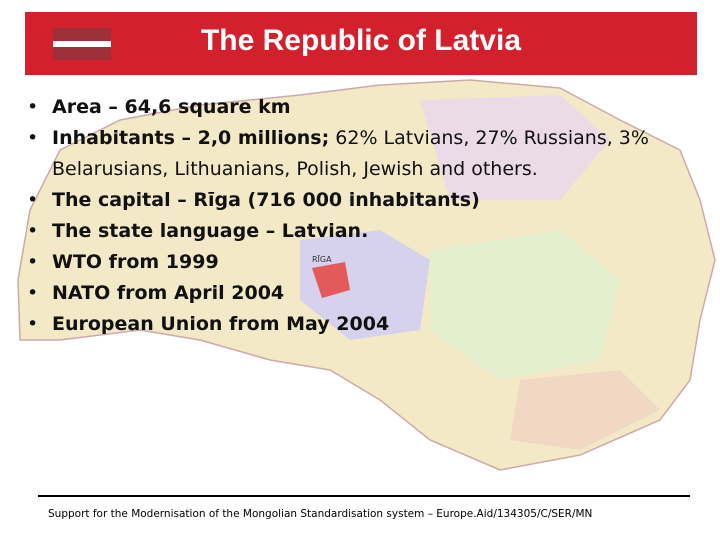 Image resolution: width=720 pixels, height=540 pixels. Describe the element at coordinates (369, 262) in the screenshot. I see `bullet-item: WTO from 1999` at that location.